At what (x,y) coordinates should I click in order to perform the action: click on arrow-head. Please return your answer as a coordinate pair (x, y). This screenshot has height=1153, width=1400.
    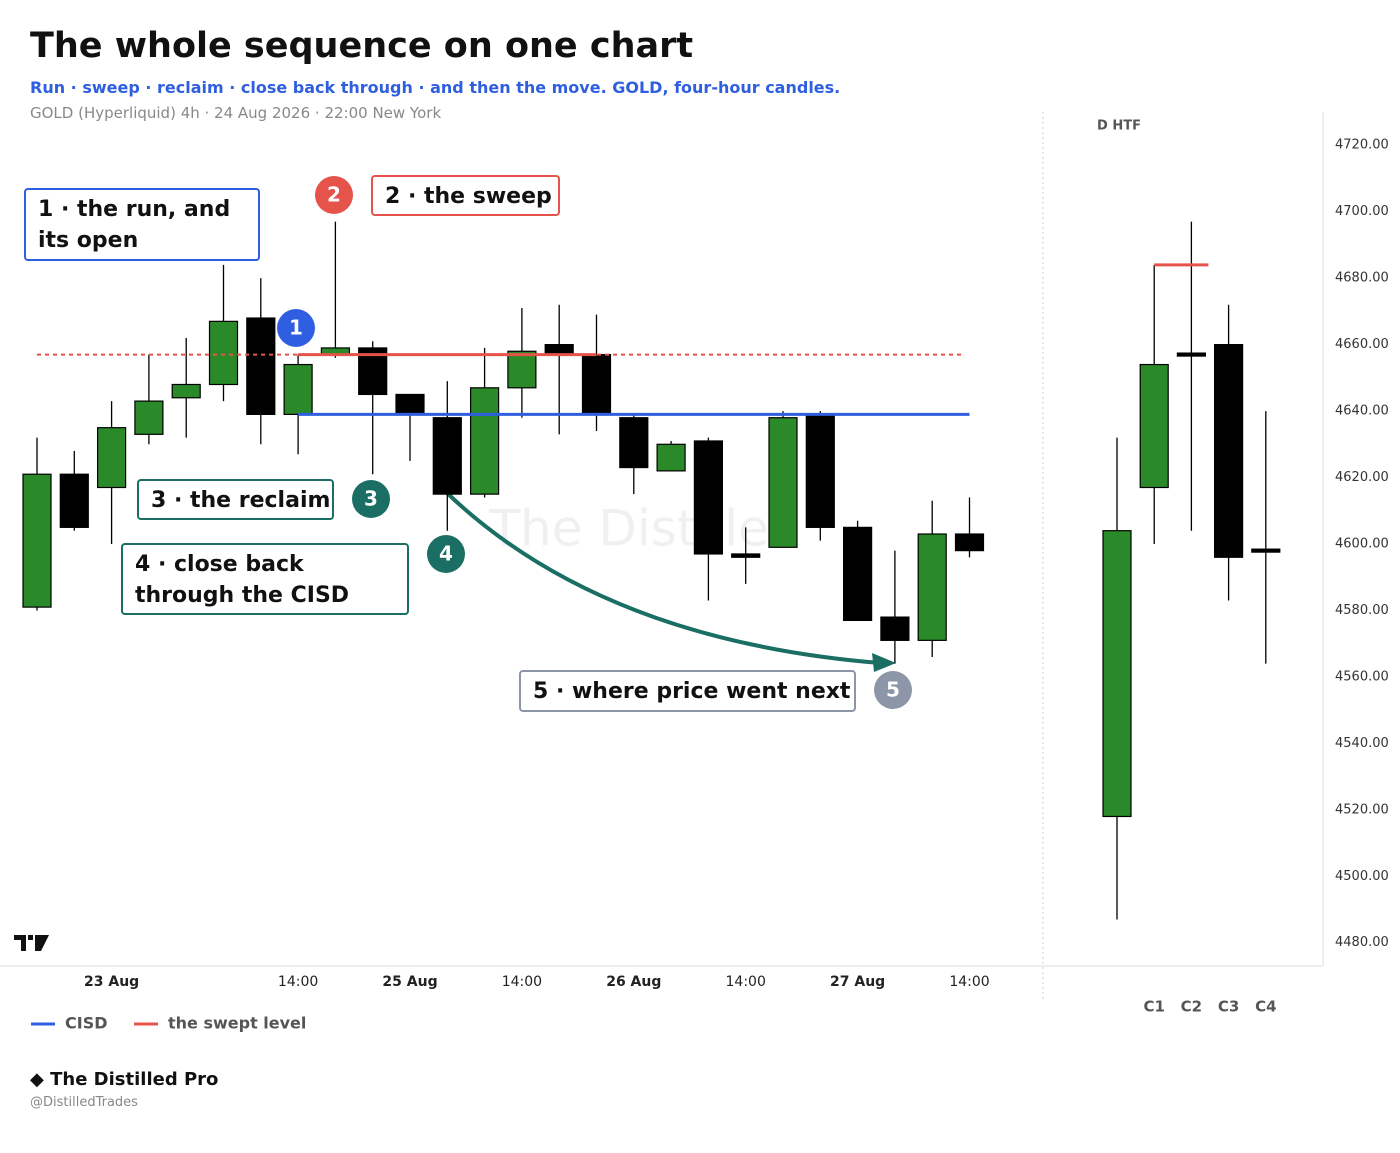
    Looking at the image, I should click on (884, 662).